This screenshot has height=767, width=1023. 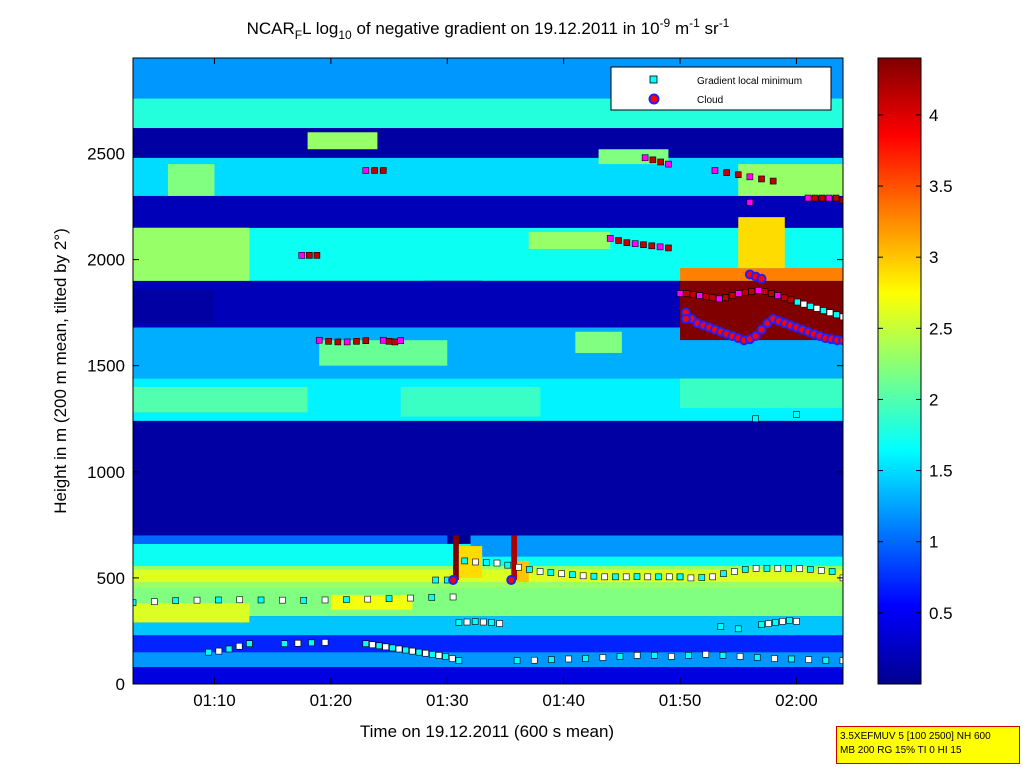 What do you see at coordinates (933, 257) in the screenshot?
I see `colorbar-tick-label: 3` at bounding box center [933, 257].